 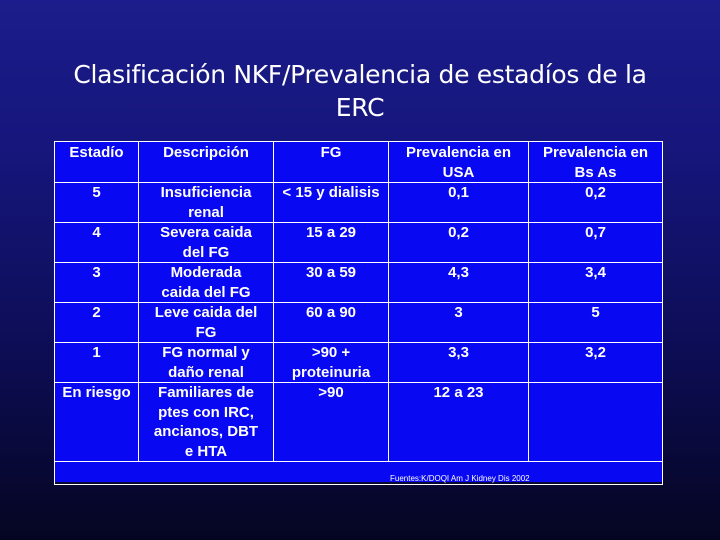 I want to click on cell-estadio: 1, so click(x=96, y=362).